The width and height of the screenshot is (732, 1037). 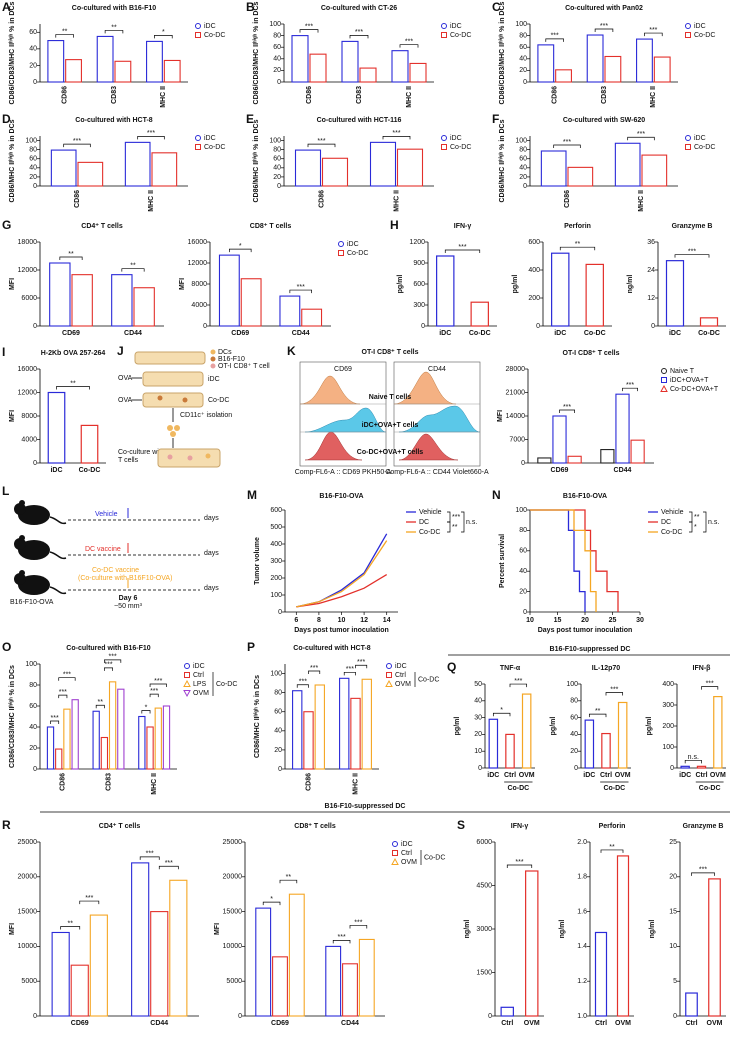 What do you see at coordinates (280, 1023) in the screenshot?
I see `x-tick-label: CD69` at bounding box center [280, 1023].